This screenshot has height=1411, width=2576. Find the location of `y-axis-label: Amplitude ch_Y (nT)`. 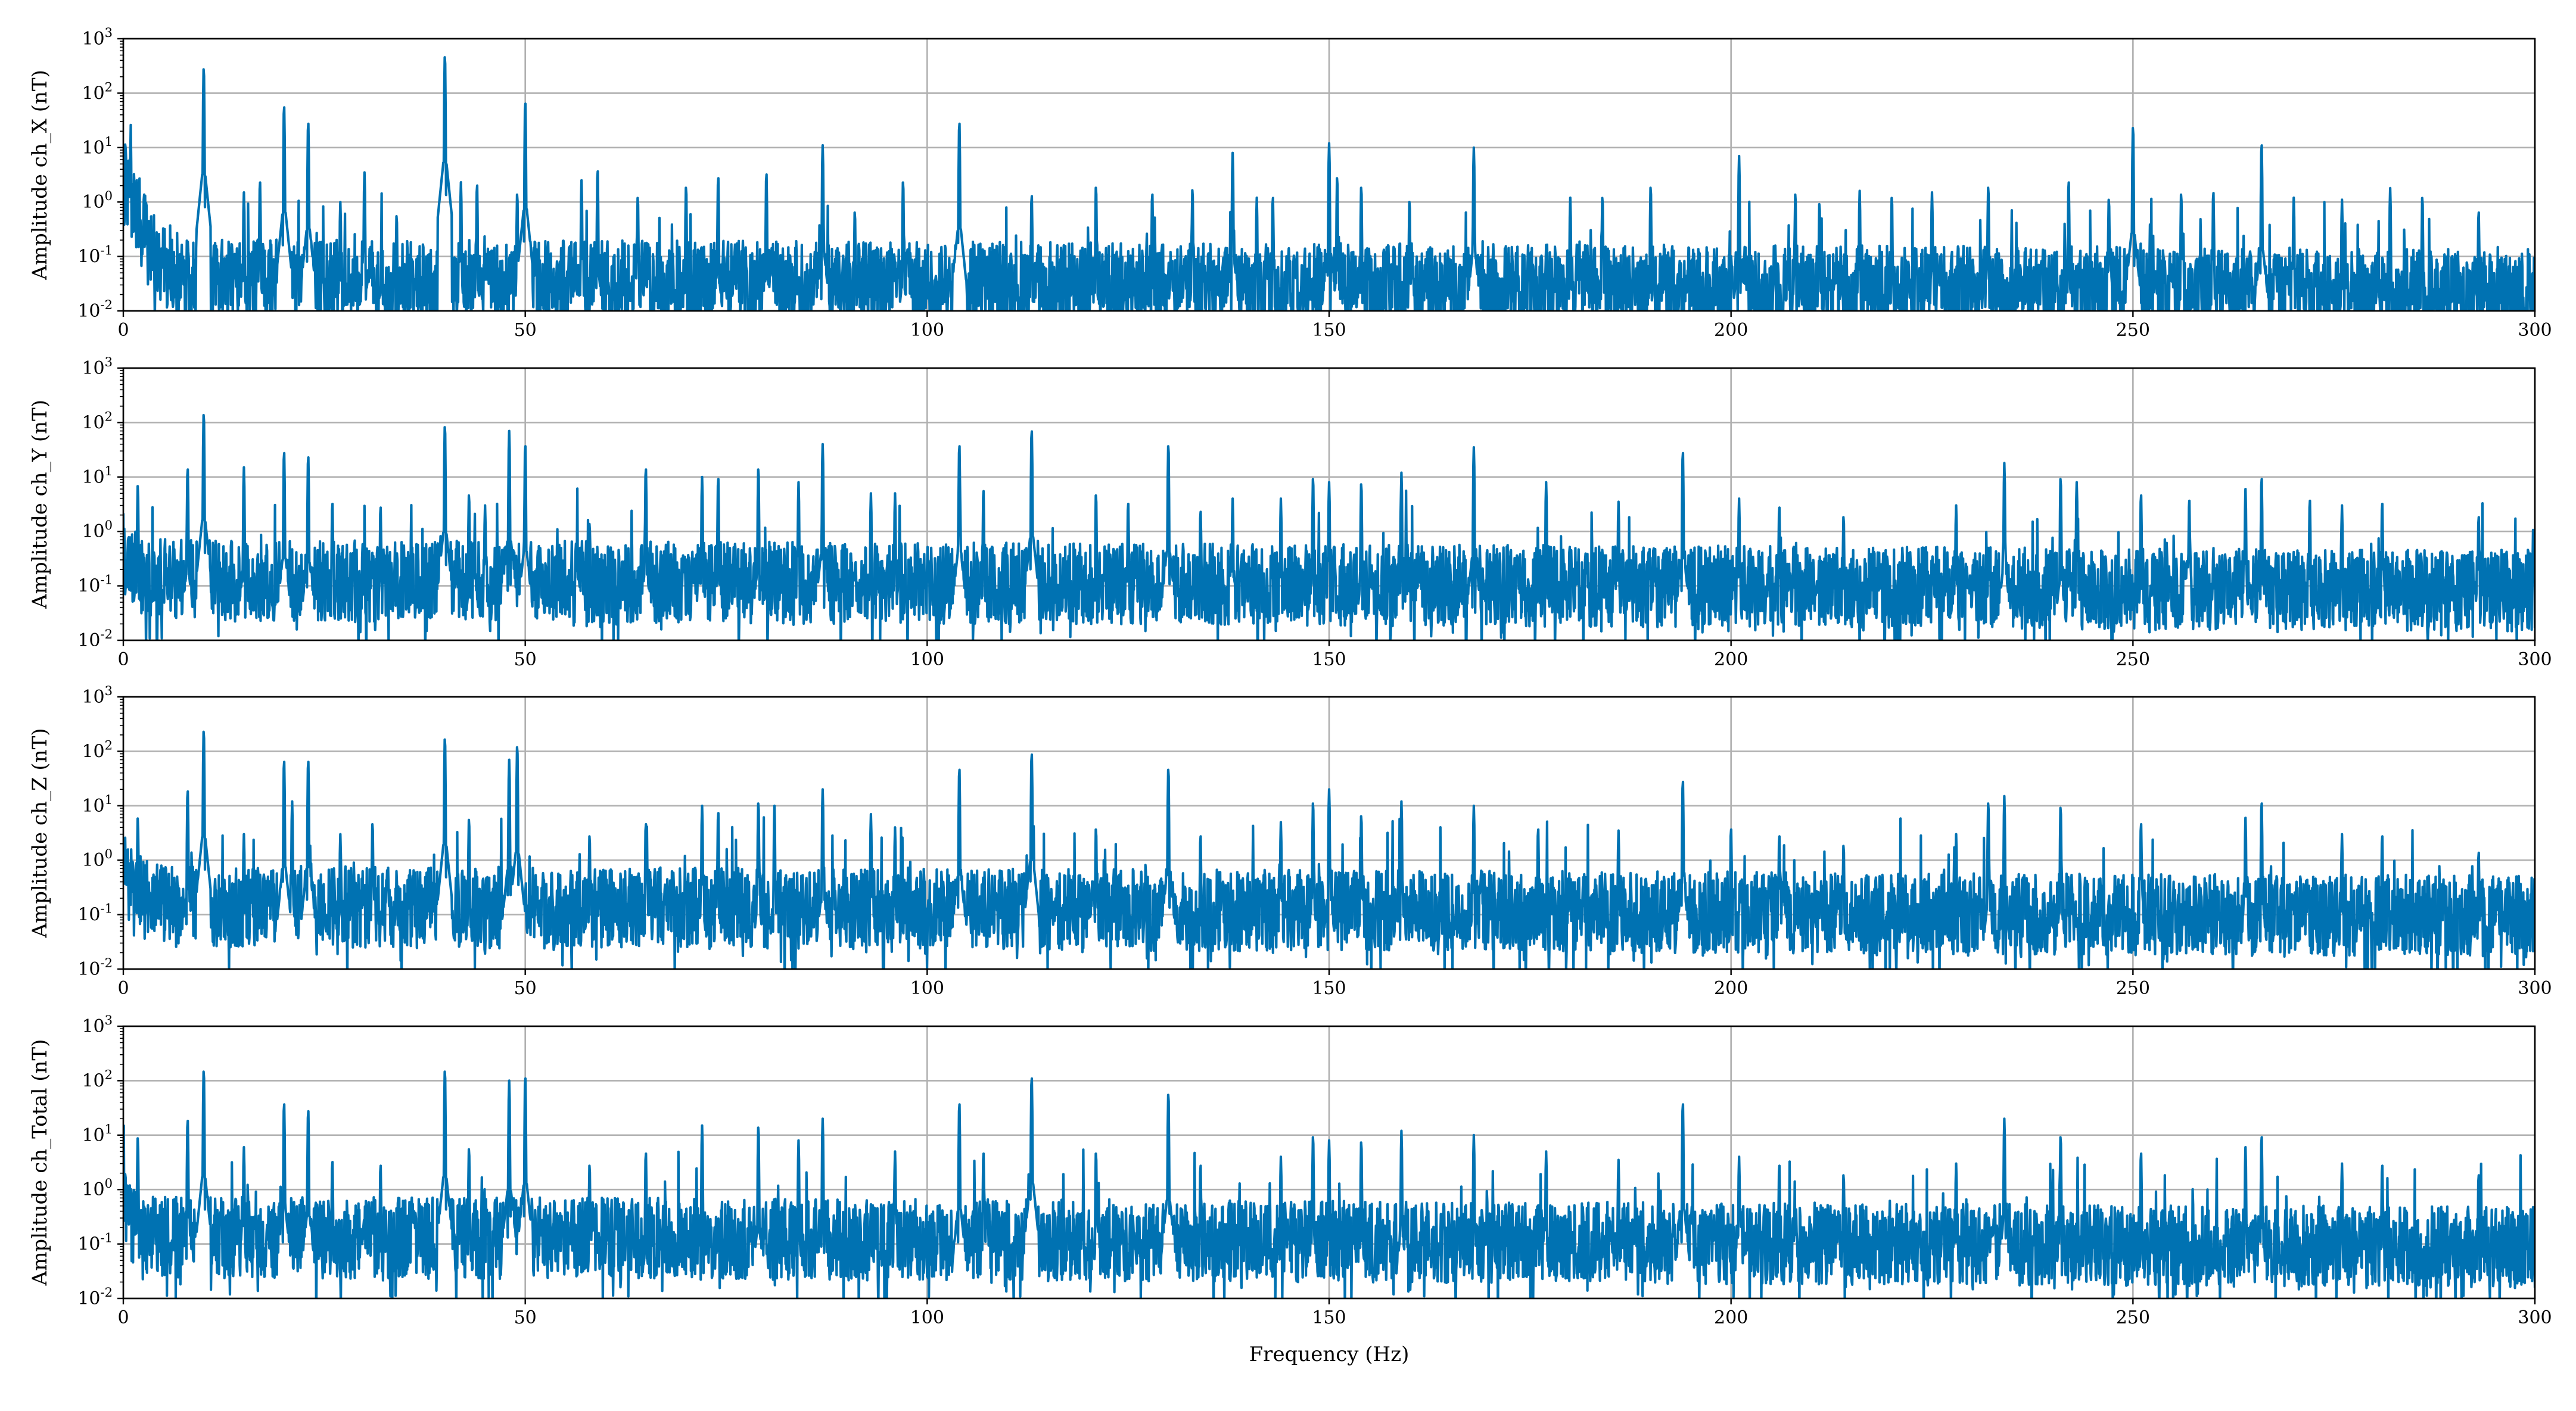

y-axis-label: Amplitude ch_Y (nT) is located at coordinates (40, 504).